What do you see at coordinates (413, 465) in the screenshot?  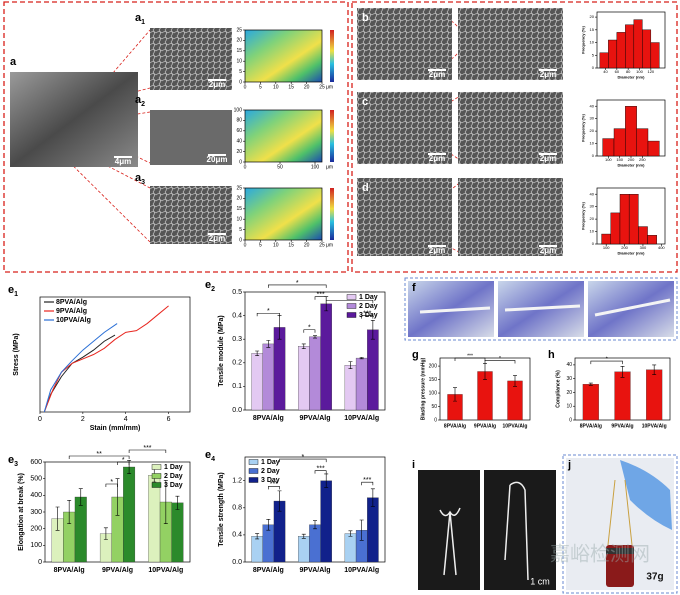 I see `panel-label: i` at bounding box center [413, 465].